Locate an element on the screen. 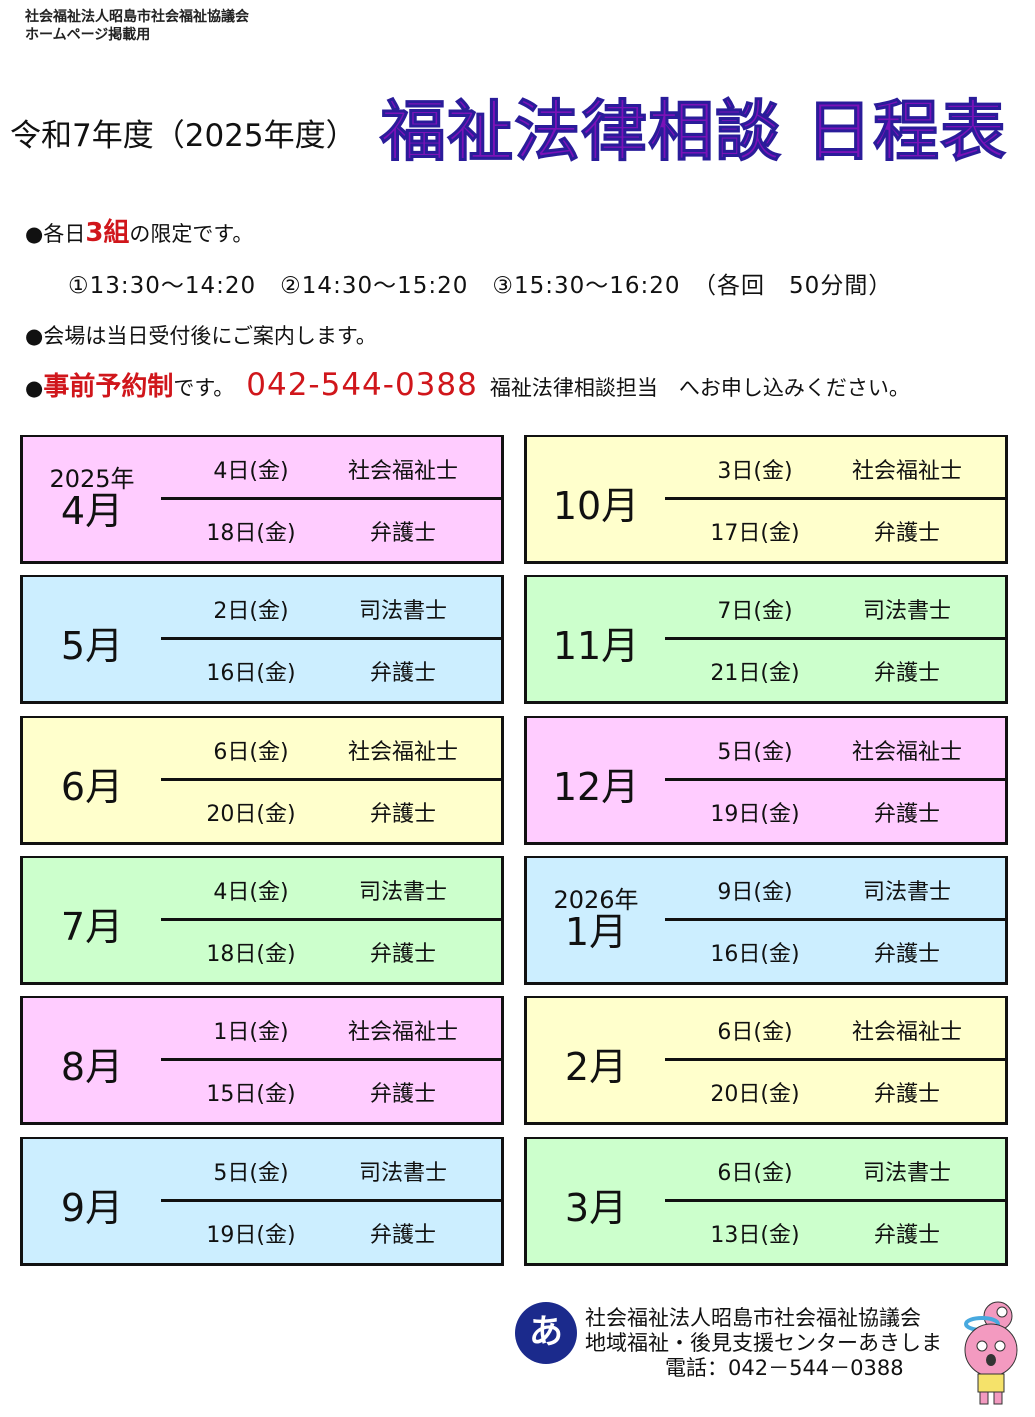  month-box: 2月 6日(金) 社会福祉士 20日(金) 弁護士 is located at coordinates (766, 1061).